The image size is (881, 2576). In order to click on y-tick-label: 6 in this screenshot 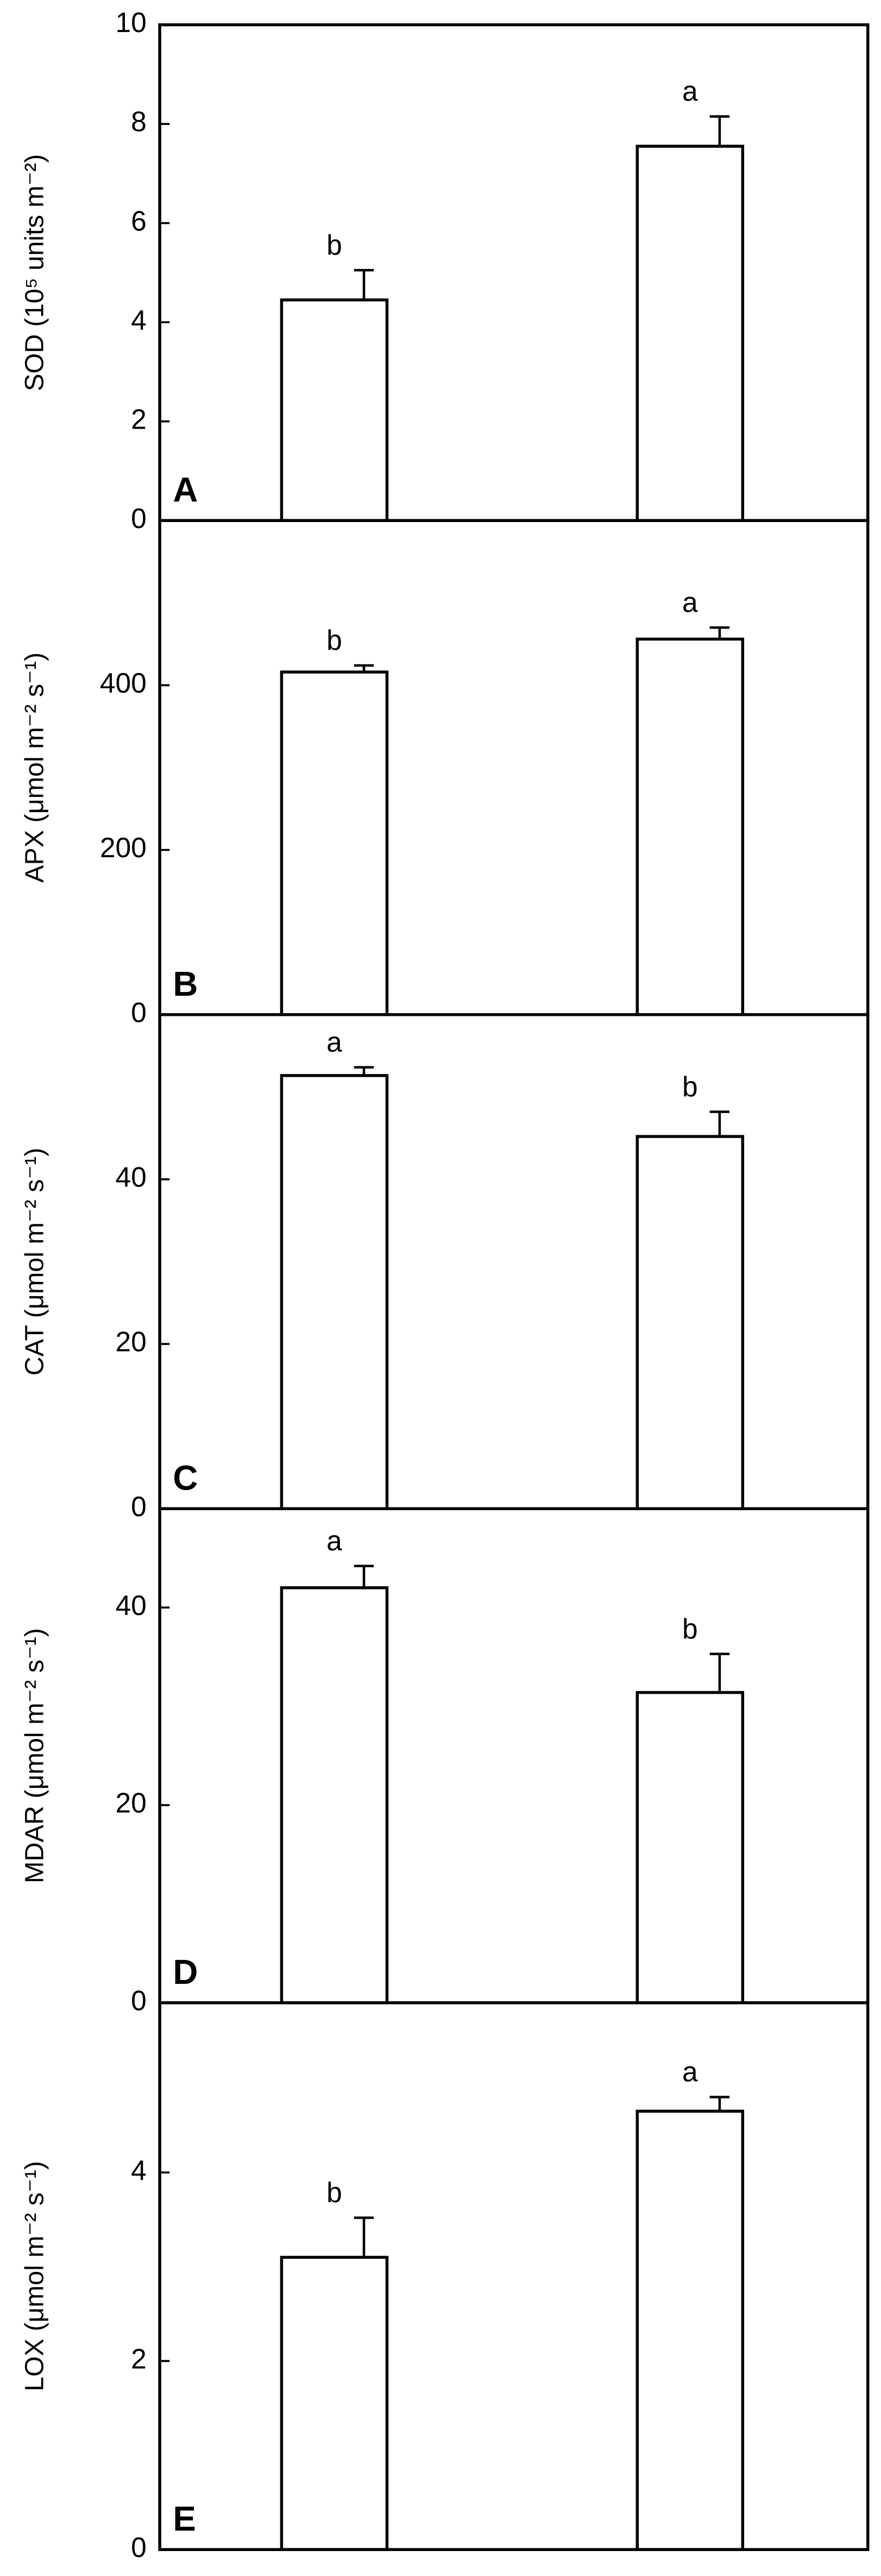, I will do `click(139, 220)`.